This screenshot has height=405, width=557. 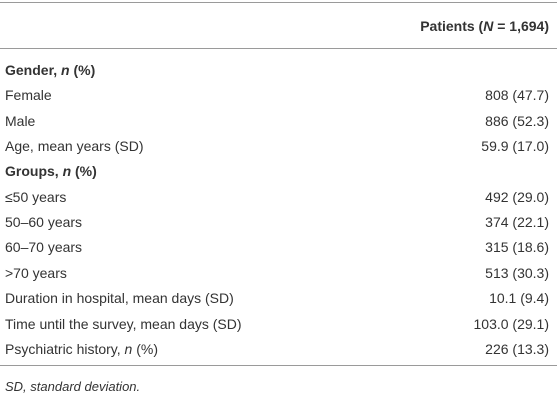 I want to click on row-label: 60–70 years, so click(x=43, y=247).